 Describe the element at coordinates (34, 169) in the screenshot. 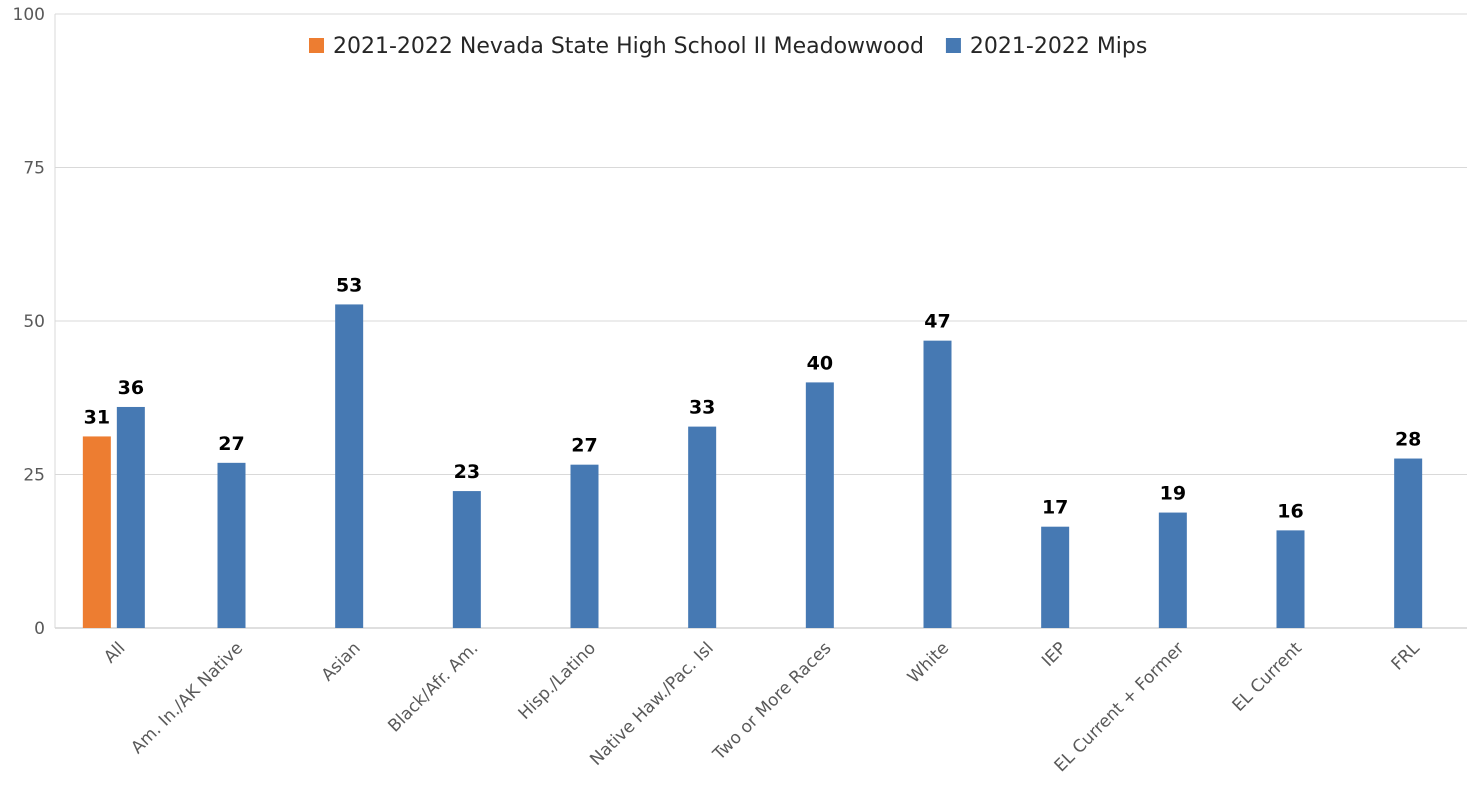

I see `y-tick-label: 75` at that location.